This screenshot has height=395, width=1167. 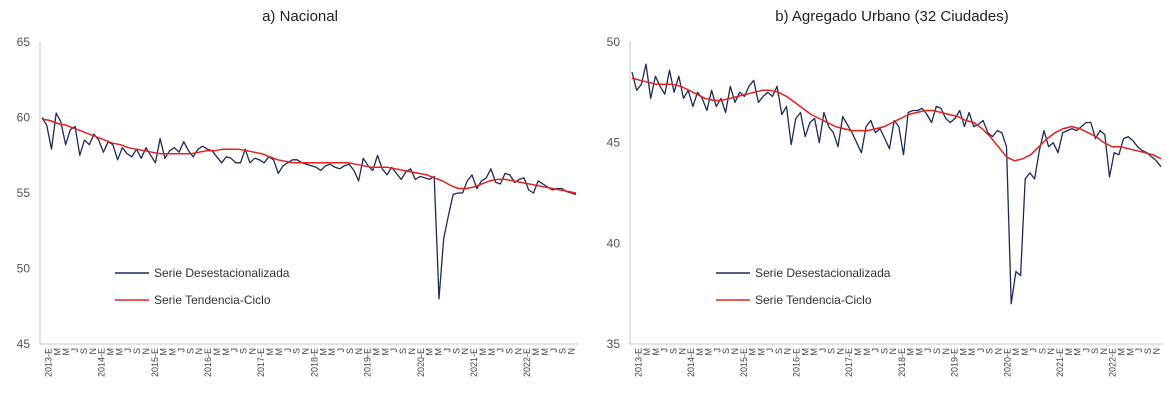 I want to click on y-tick-label: 55, so click(x=24, y=193).